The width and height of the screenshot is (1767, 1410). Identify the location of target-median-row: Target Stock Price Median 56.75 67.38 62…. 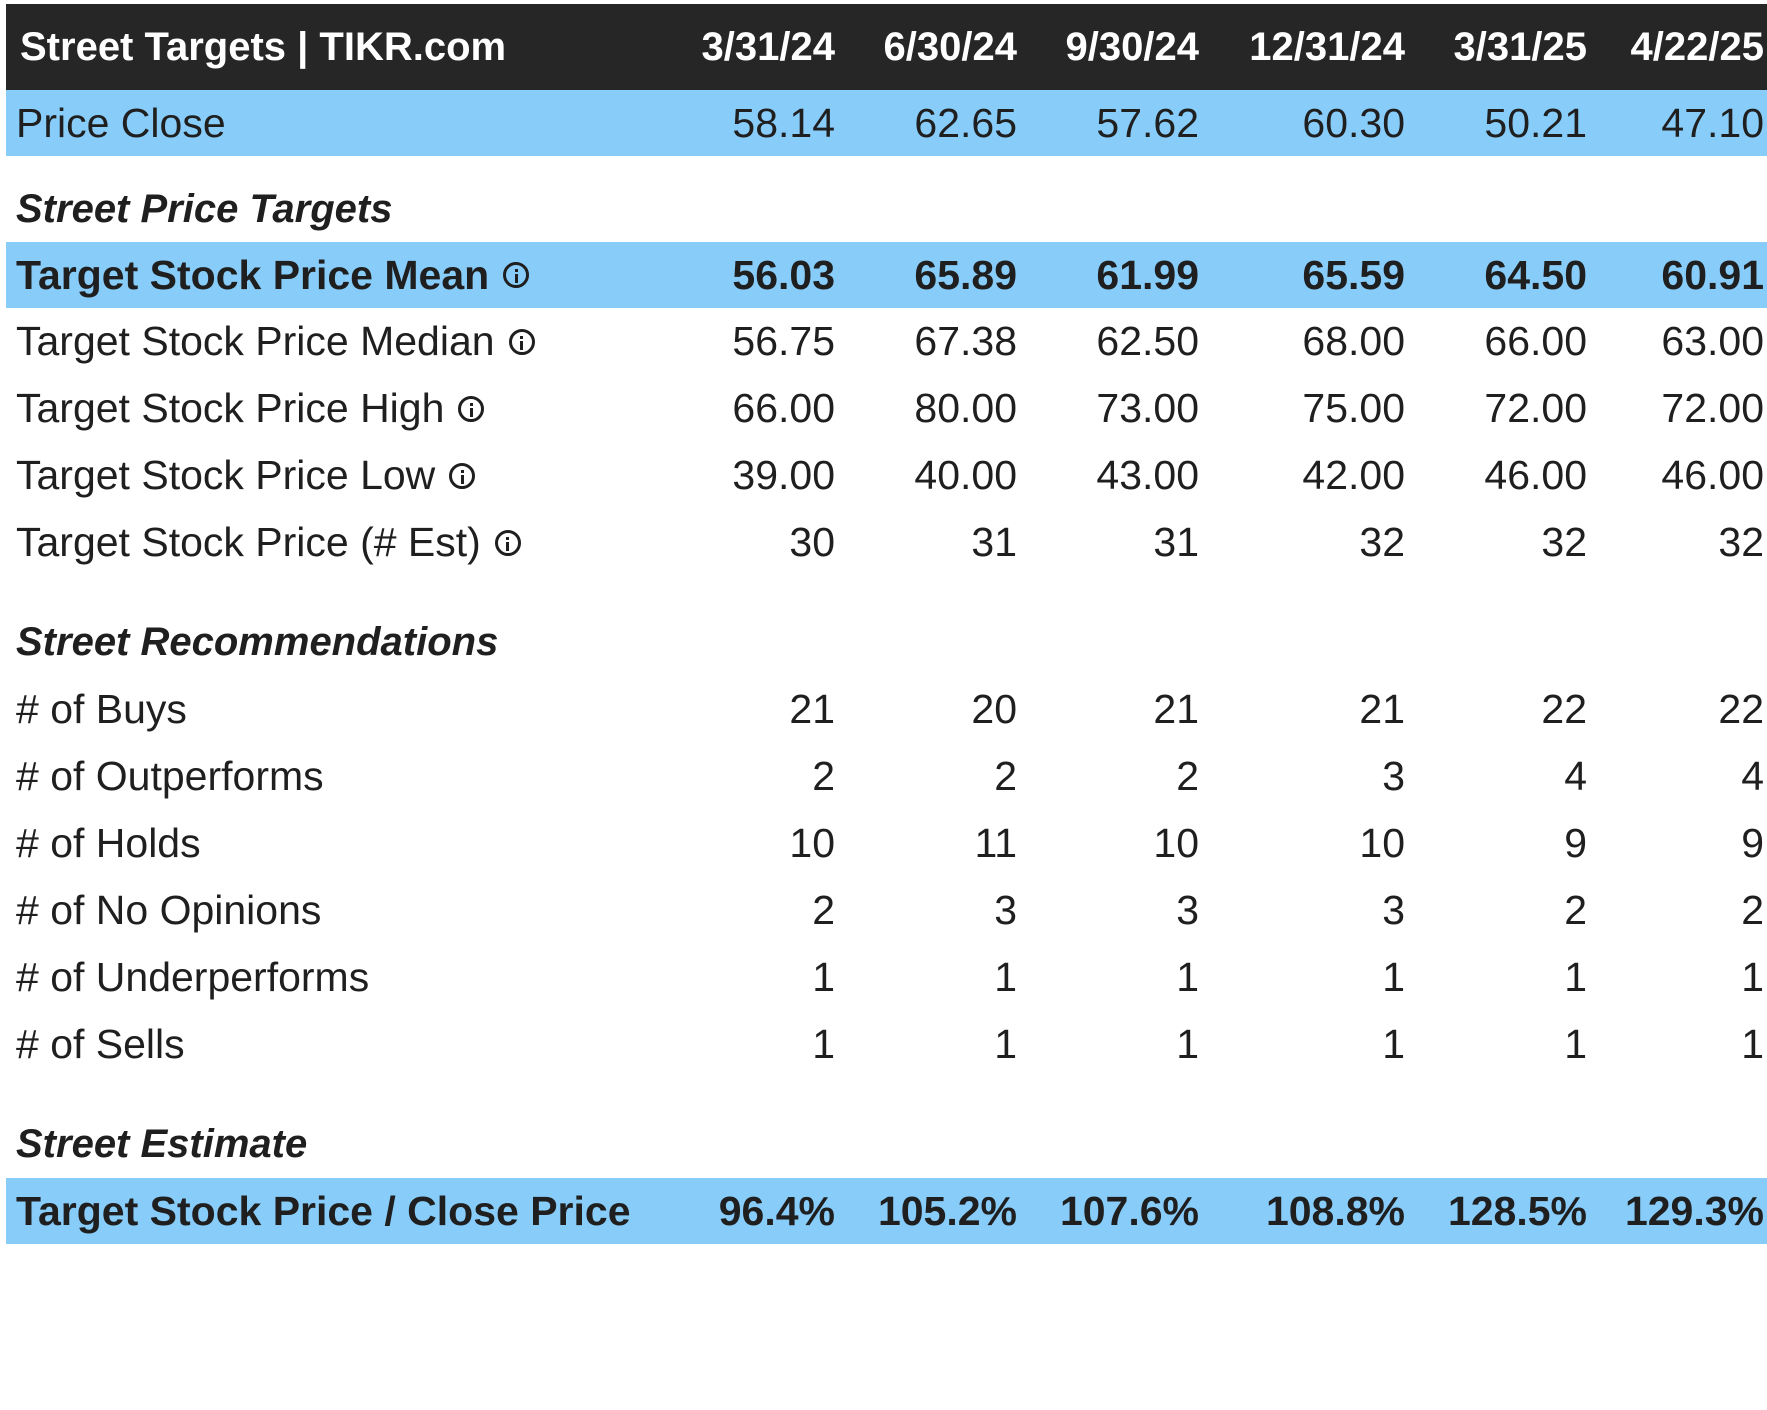
(886, 341).